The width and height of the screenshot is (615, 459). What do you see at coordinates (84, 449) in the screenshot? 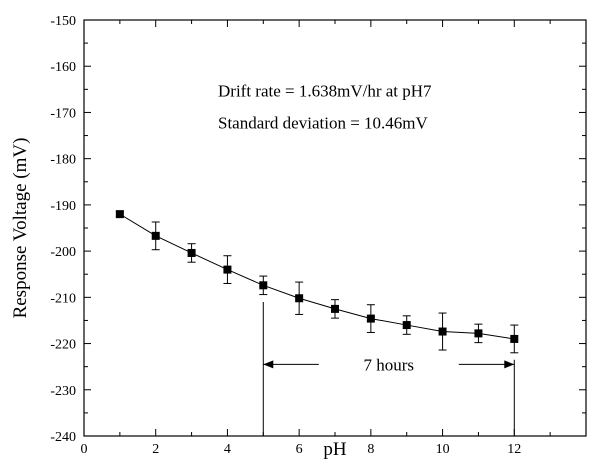
I see `x-tick-label: 0` at bounding box center [84, 449].